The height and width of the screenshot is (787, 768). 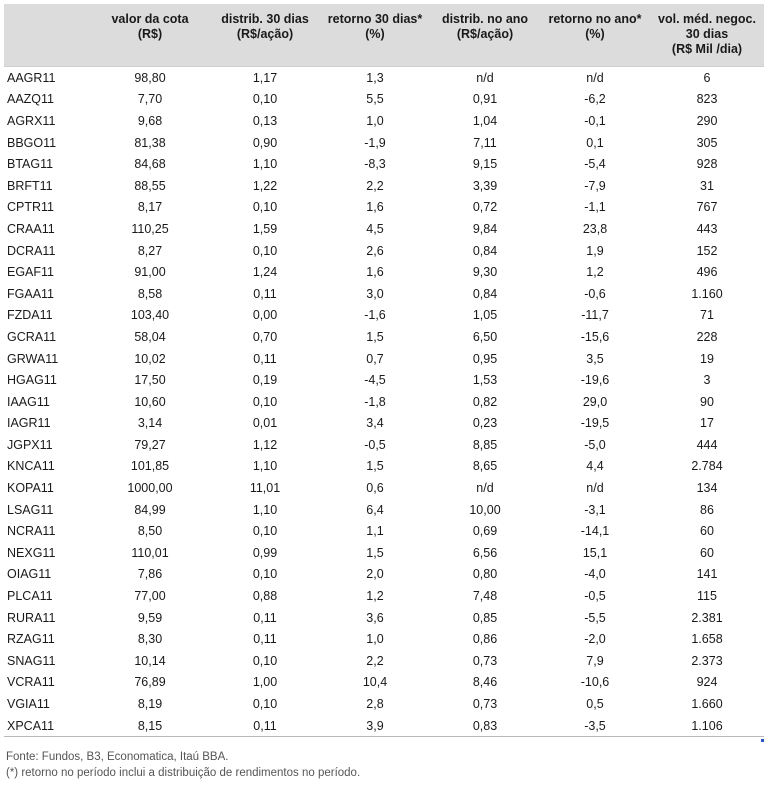 What do you see at coordinates (150, 704) in the screenshot?
I see `value-cell: 8,19` at bounding box center [150, 704].